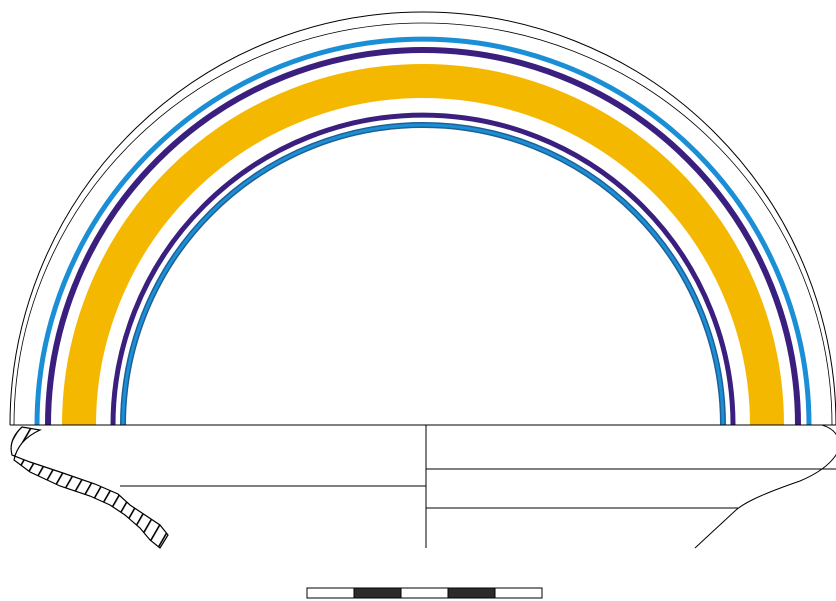 The width and height of the screenshot is (836, 601). Describe the element at coordinates (765, 486) in the screenshot. I see `right-exterior-profile` at that location.